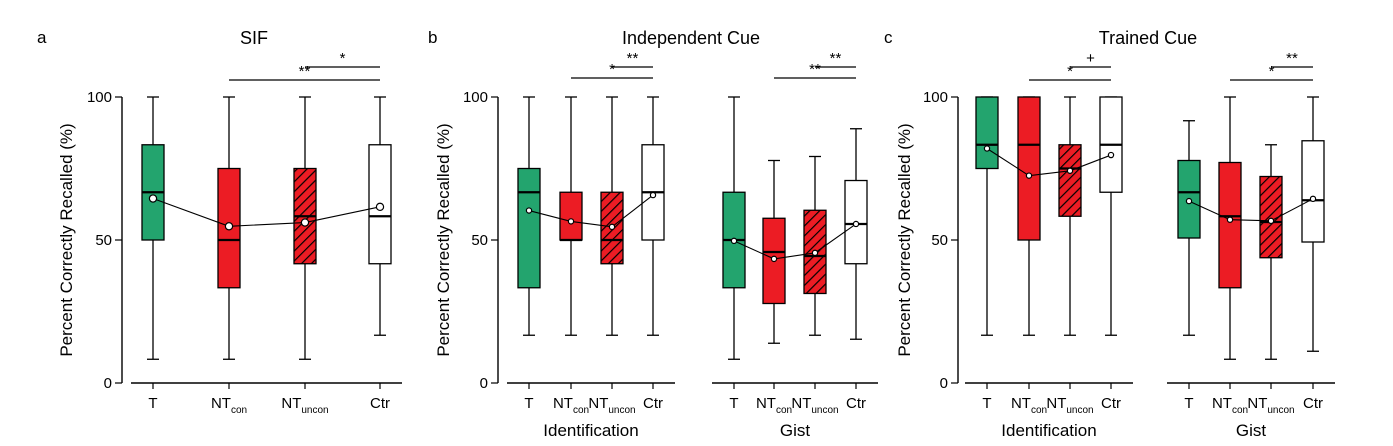 This screenshot has width=1393, height=446. What do you see at coordinates (99, 97) in the screenshot?
I see `y-tick-label: 100` at bounding box center [99, 97].